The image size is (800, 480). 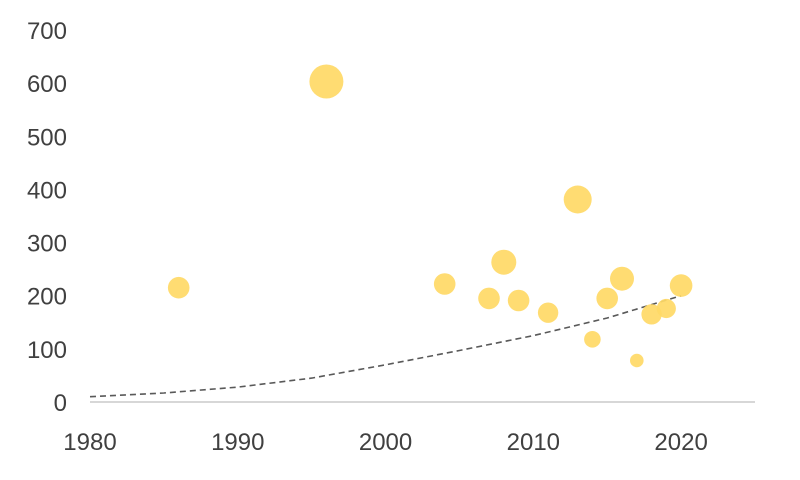 What do you see at coordinates (47, 350) in the screenshot?
I see `y-tick-label: 100` at bounding box center [47, 350].